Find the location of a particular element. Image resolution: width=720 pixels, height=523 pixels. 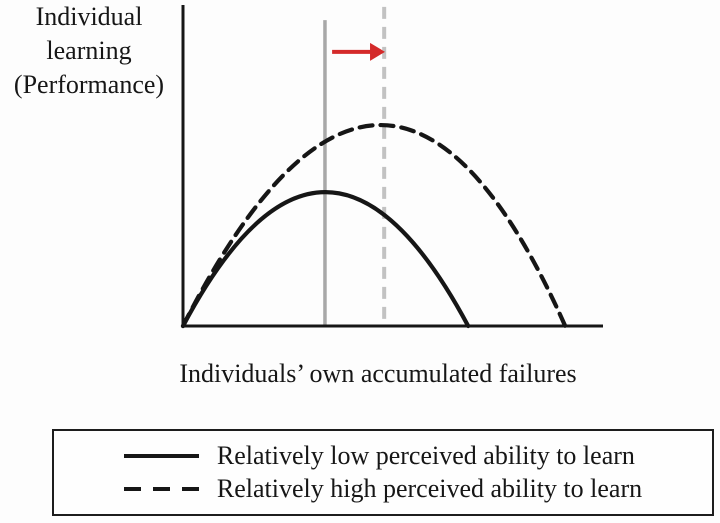

dashed-line-sample-icon is located at coordinates (161, 489).